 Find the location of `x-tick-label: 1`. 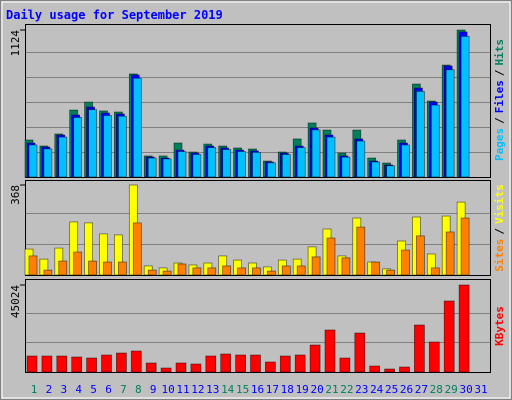

x-tick-label: 1 is located at coordinates (34, 389).